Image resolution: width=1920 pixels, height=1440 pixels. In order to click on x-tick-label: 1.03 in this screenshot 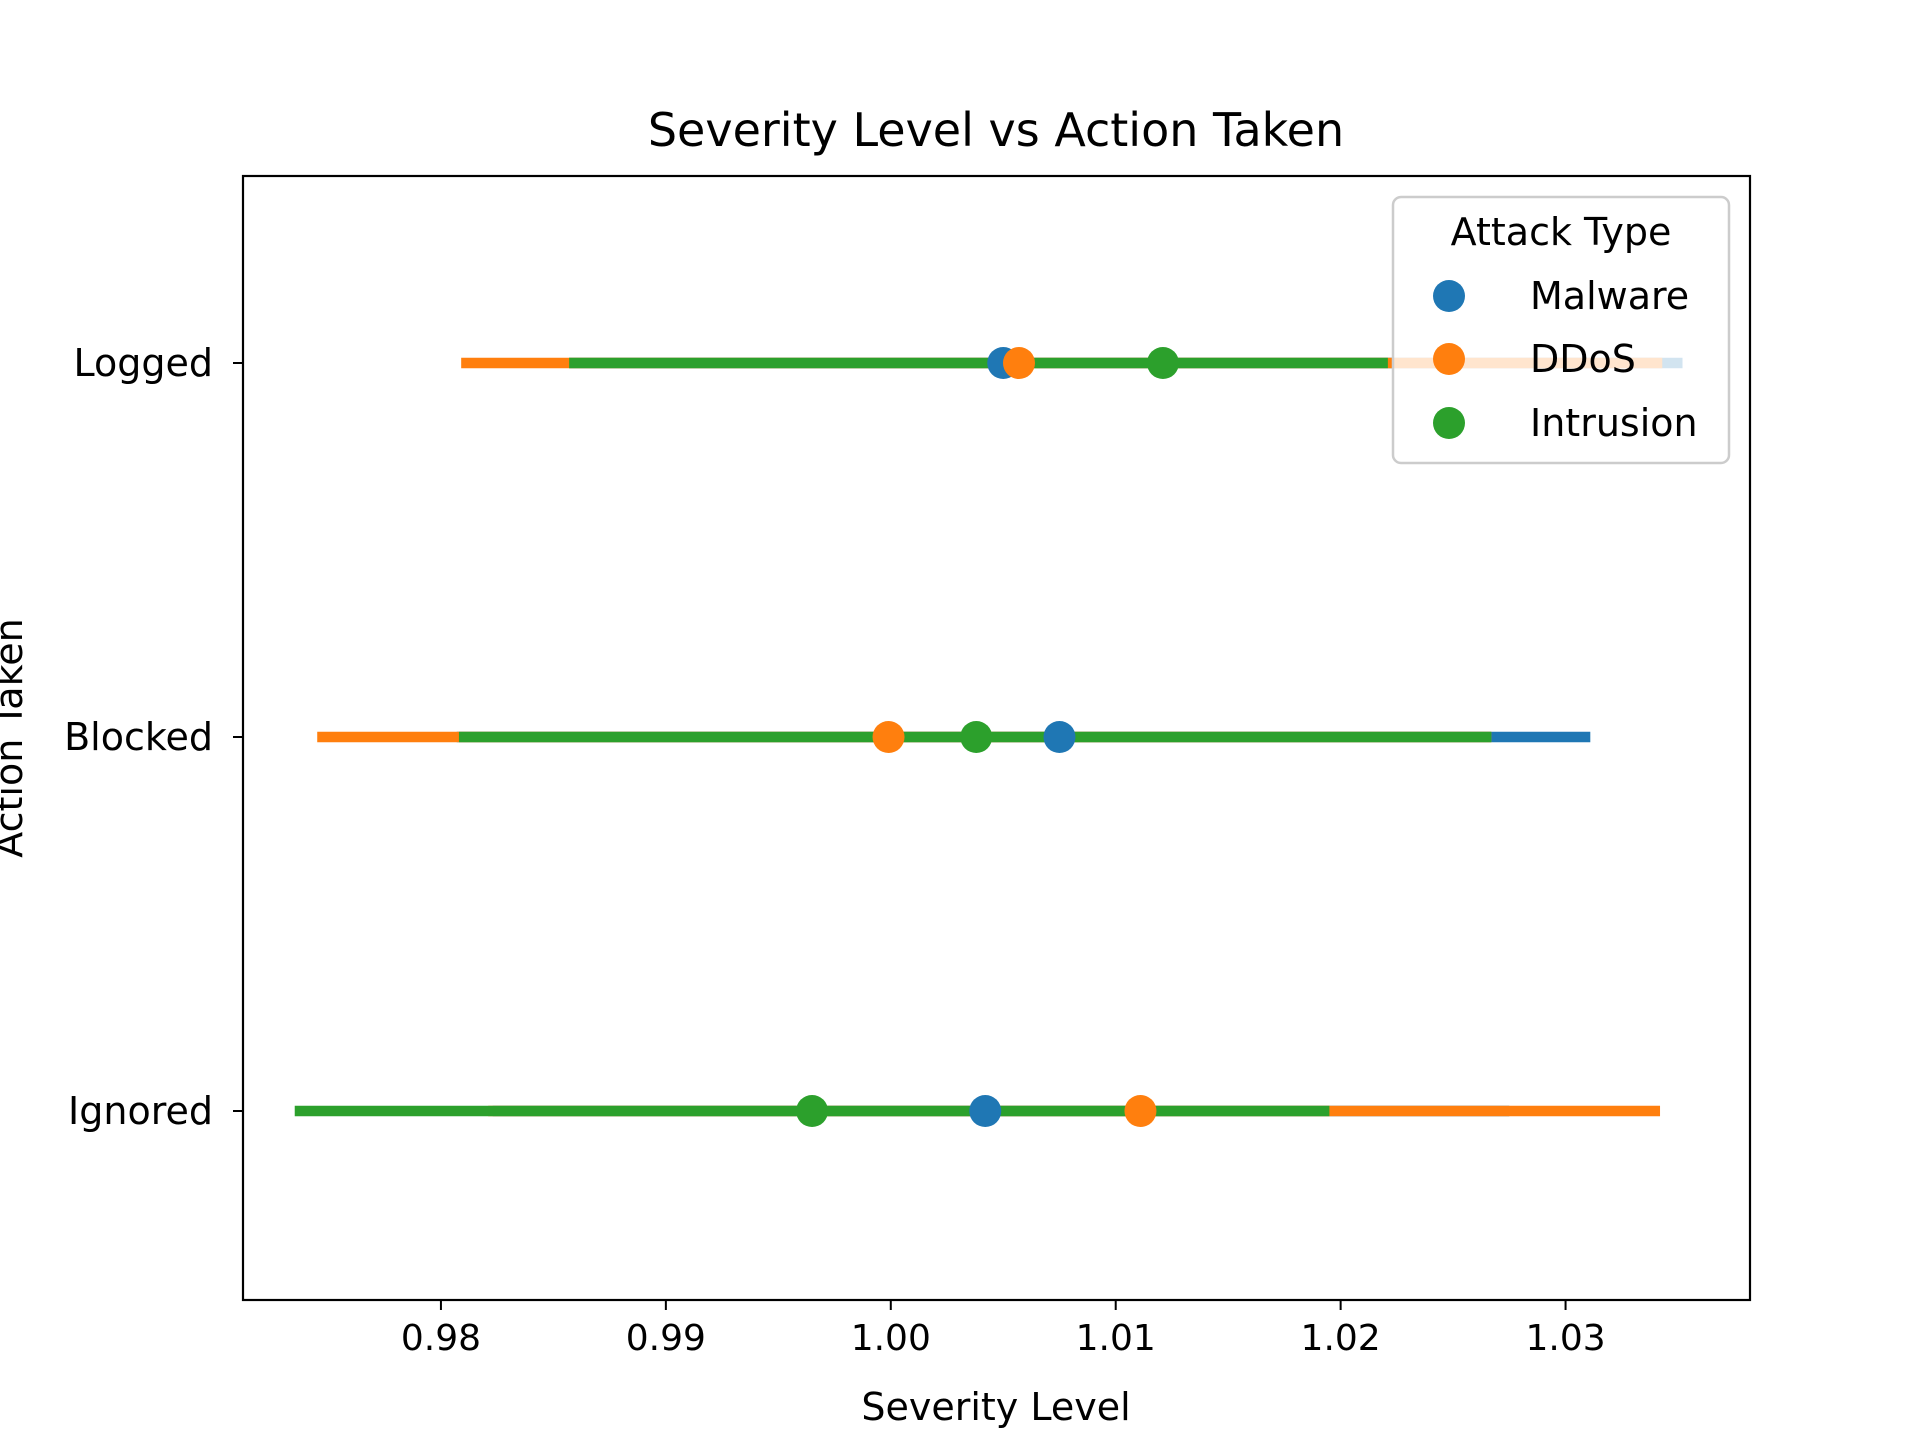, I will do `click(1565, 1338)`.